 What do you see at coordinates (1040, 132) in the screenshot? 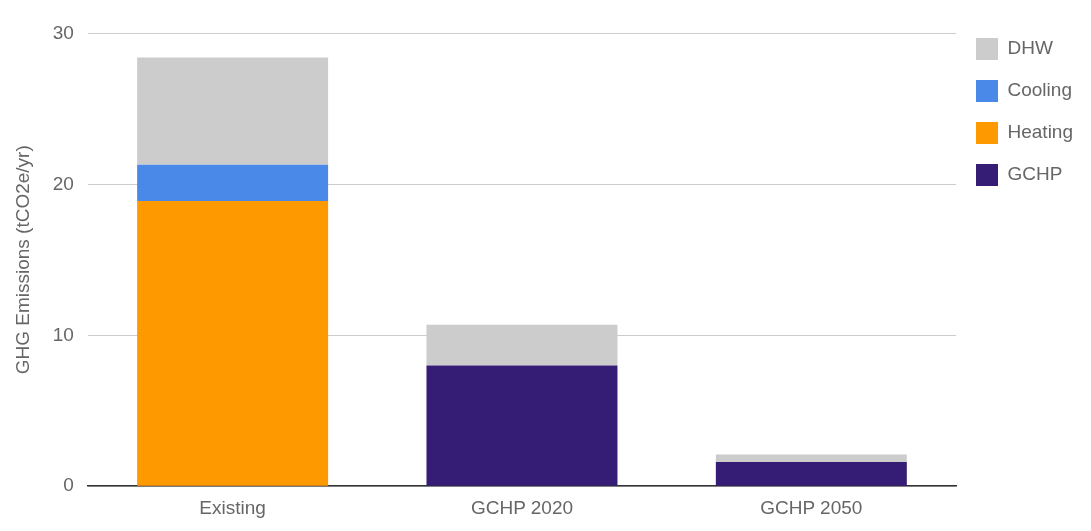
I see `legend-label: Heating` at bounding box center [1040, 132].